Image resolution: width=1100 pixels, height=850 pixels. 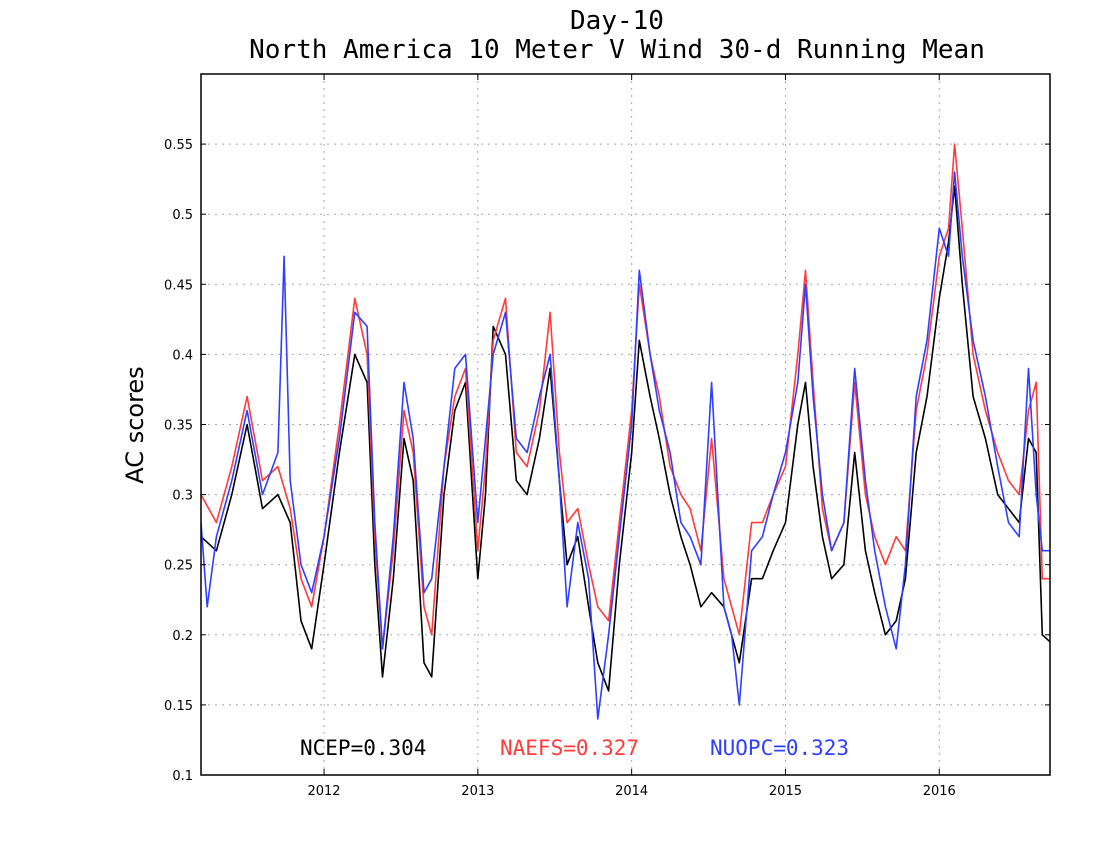 What do you see at coordinates (631, 791) in the screenshot?
I see `x-tick-label: 2014` at bounding box center [631, 791].